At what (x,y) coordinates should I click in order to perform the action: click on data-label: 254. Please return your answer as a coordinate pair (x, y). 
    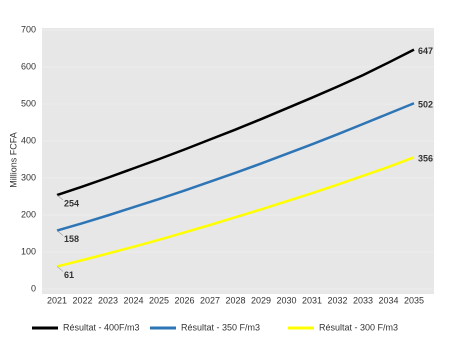
    Looking at the image, I should click on (71, 203).